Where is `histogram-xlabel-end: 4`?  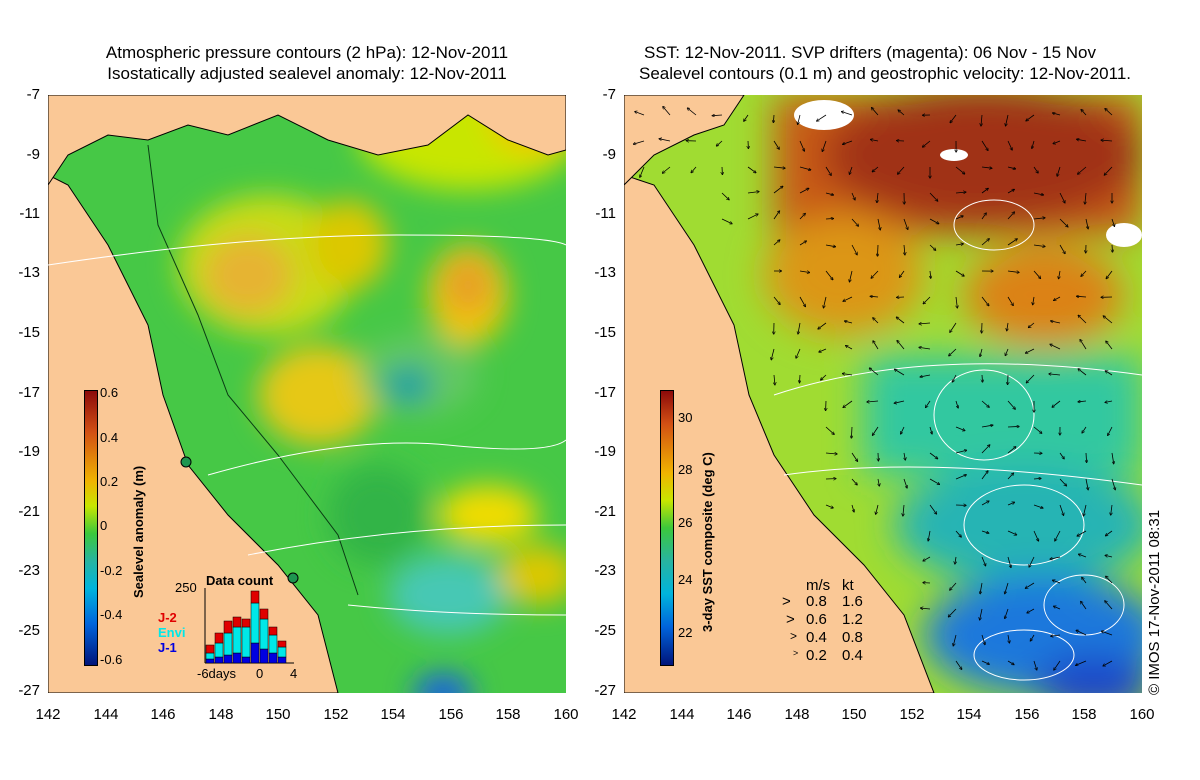
histogram-xlabel-end: 4 is located at coordinates (294, 673).